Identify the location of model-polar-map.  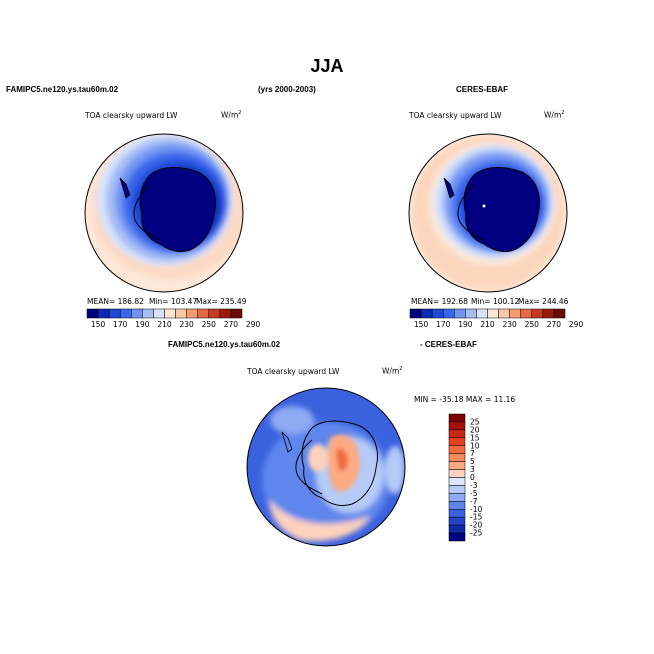
(164, 213).